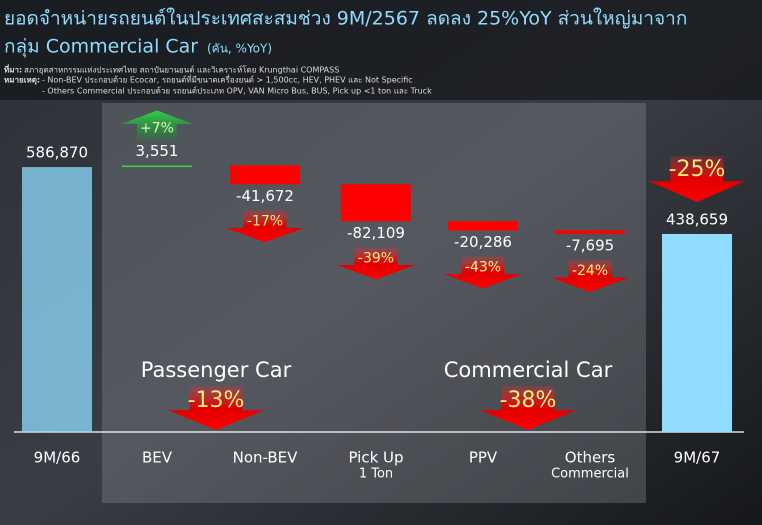 The height and width of the screenshot is (525, 762). What do you see at coordinates (483, 242) in the screenshot?
I see `value-label: -20,286` at bounding box center [483, 242].